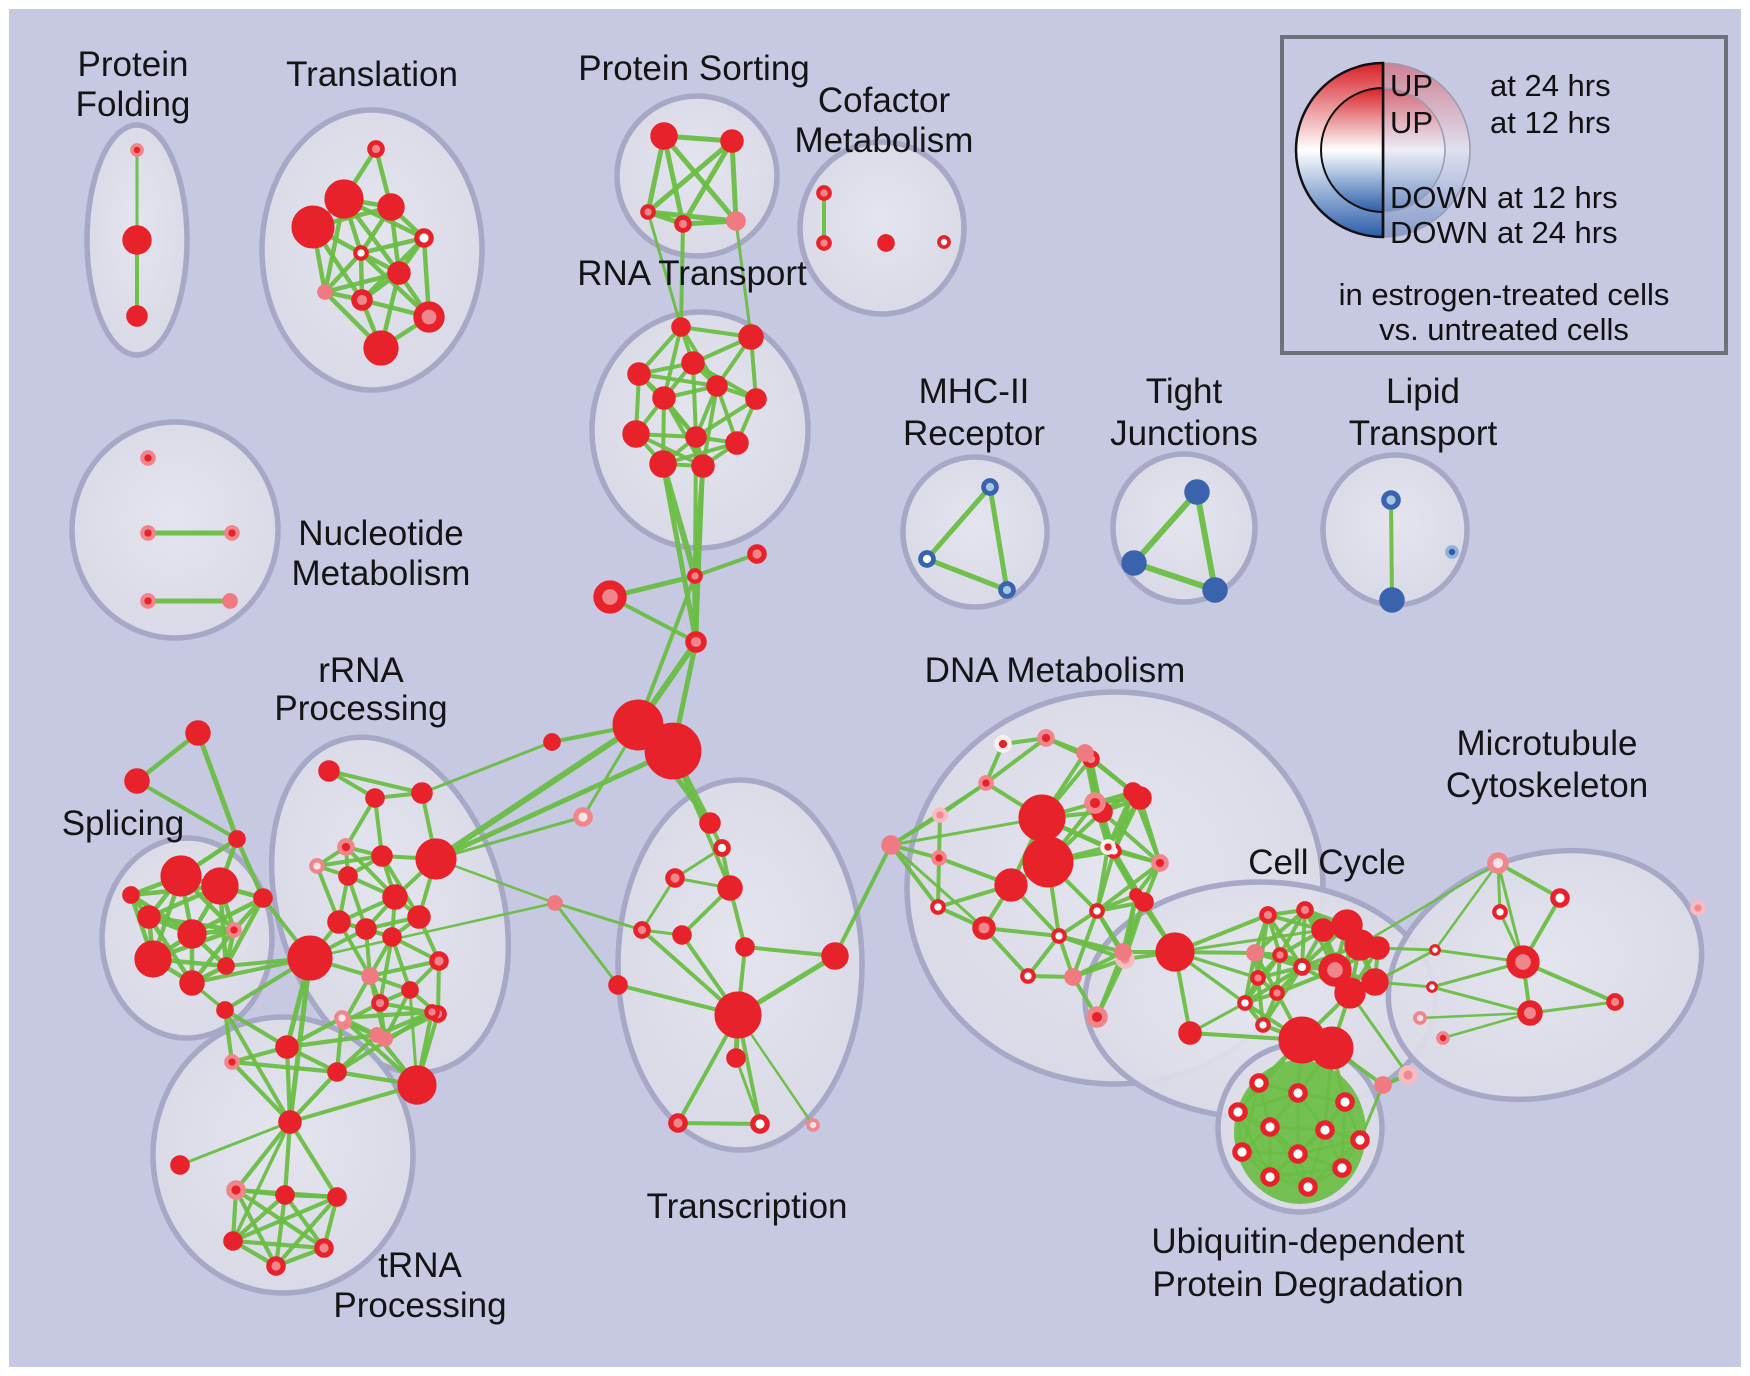 The height and width of the screenshot is (1376, 1750). I want to click on network-node-ub1, so click(1259, 1083).